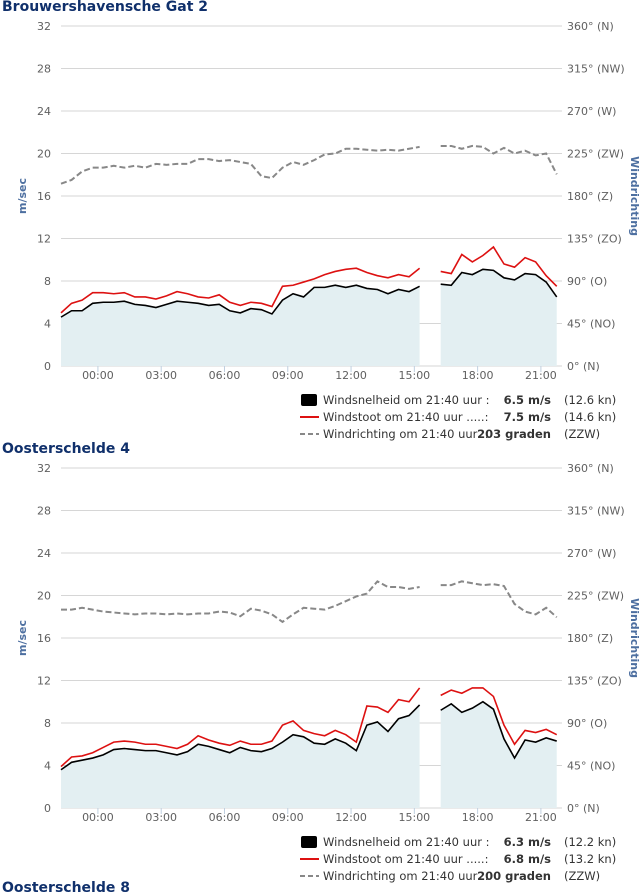  Describe the element at coordinates (541, 375) in the screenshot. I see `x-tick-label: 21:00` at that location.